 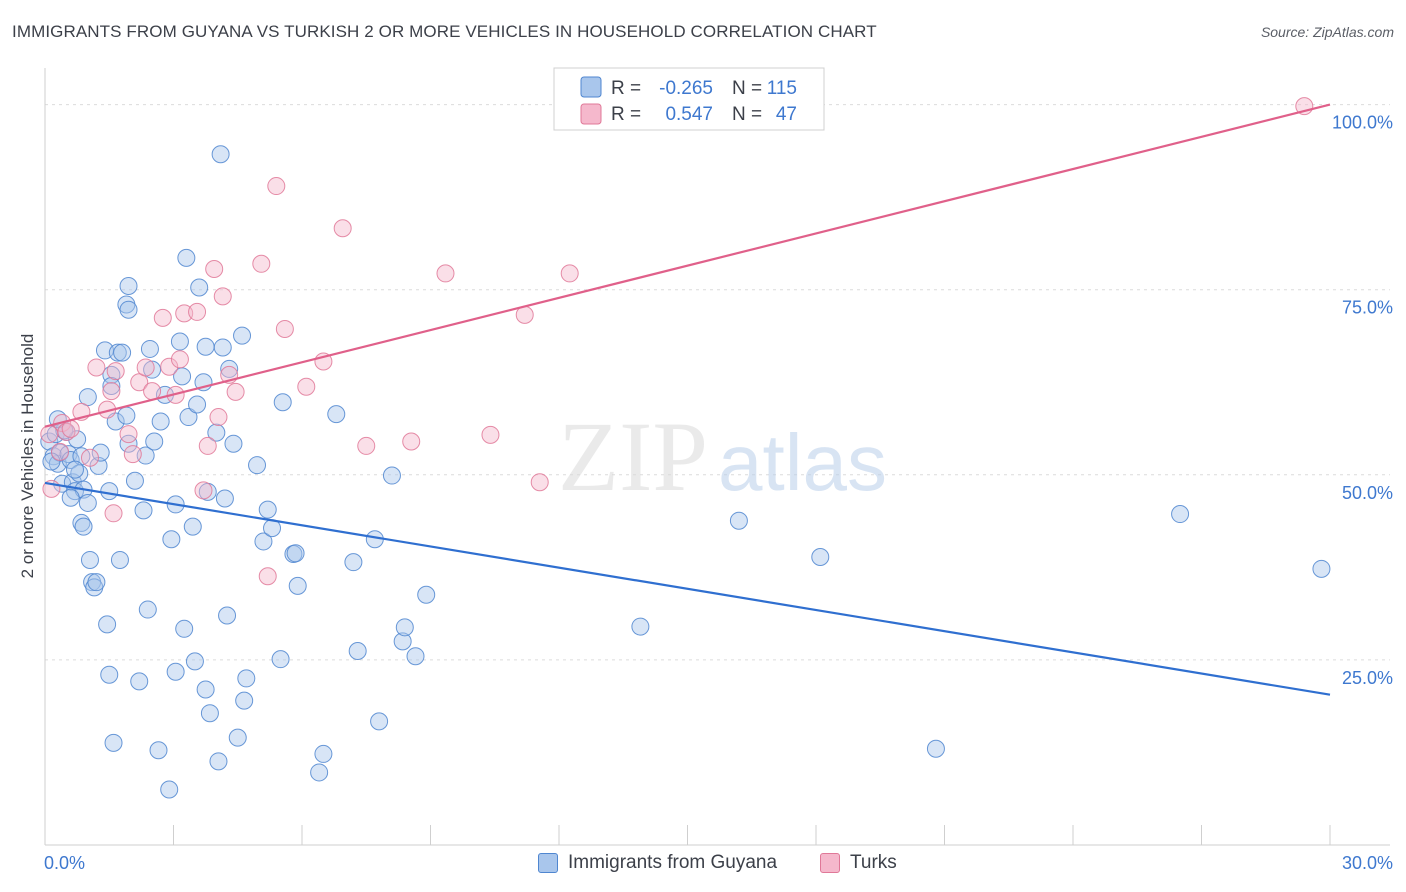 What do you see at coordinates (1367, 308) in the screenshot?
I see `y-tick-label: 75.0%` at bounding box center [1367, 308].